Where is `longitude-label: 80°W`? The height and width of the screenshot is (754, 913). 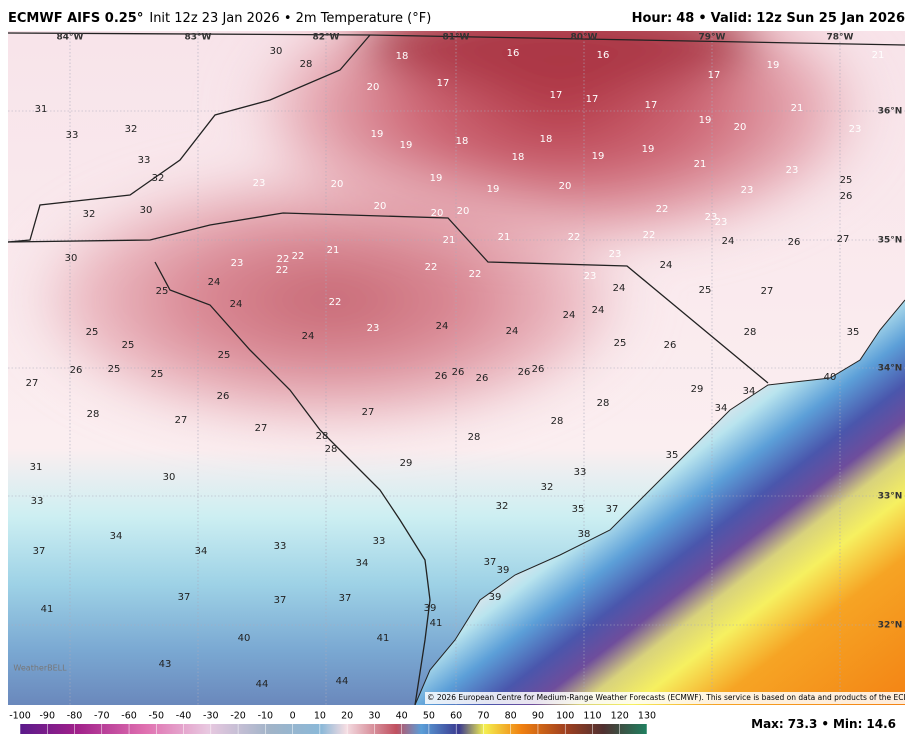 longitude-label: 80°W is located at coordinates (584, 38).